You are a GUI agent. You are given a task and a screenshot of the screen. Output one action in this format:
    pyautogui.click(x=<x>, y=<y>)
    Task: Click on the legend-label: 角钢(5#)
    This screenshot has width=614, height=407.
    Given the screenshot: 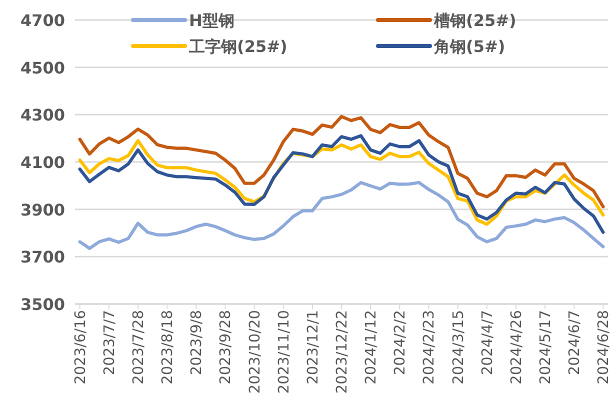 What is the action you would take?
    pyautogui.click(x=469, y=46)
    